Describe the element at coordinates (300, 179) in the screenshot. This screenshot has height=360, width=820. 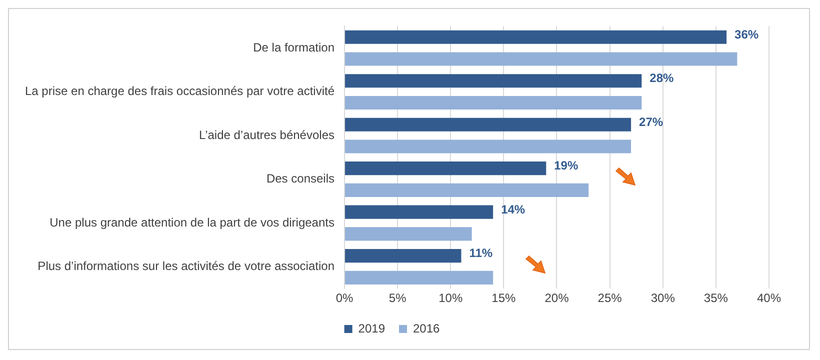
I see `y-tick-label: Des conseils` at that location.